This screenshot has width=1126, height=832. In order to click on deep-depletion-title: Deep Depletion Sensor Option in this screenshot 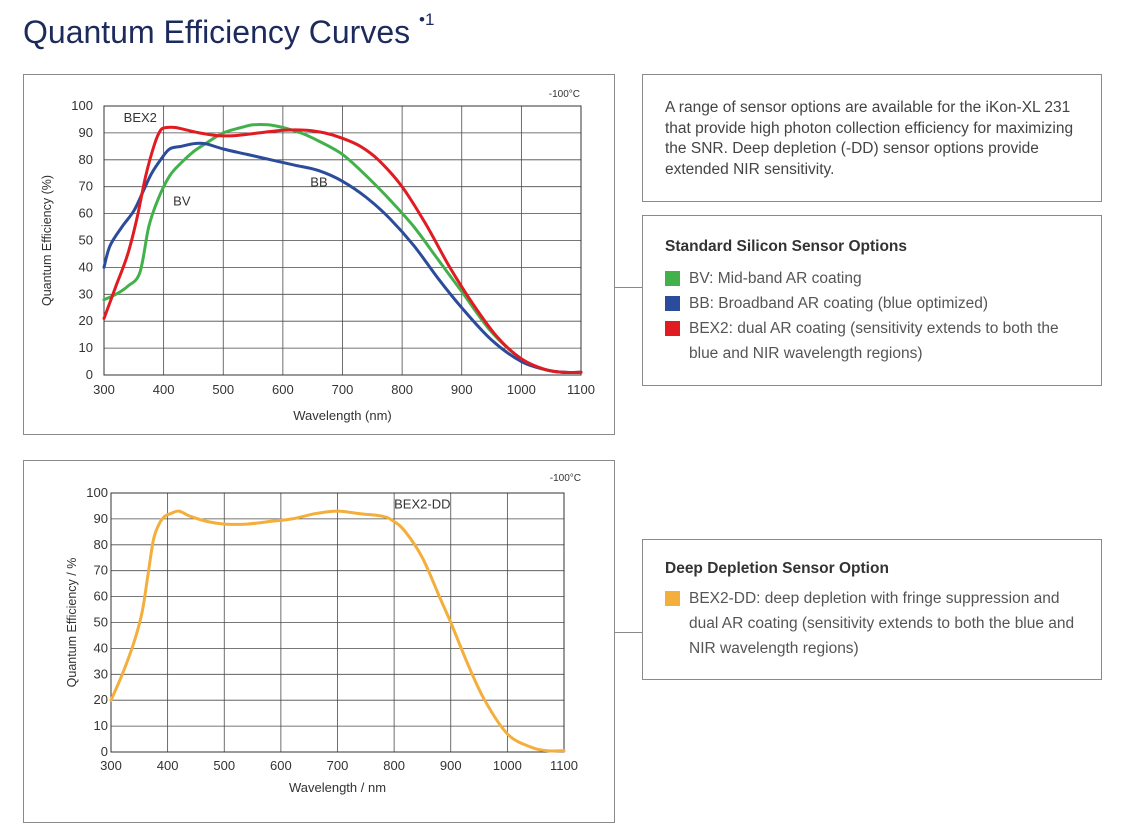, I will do `click(777, 568)`.